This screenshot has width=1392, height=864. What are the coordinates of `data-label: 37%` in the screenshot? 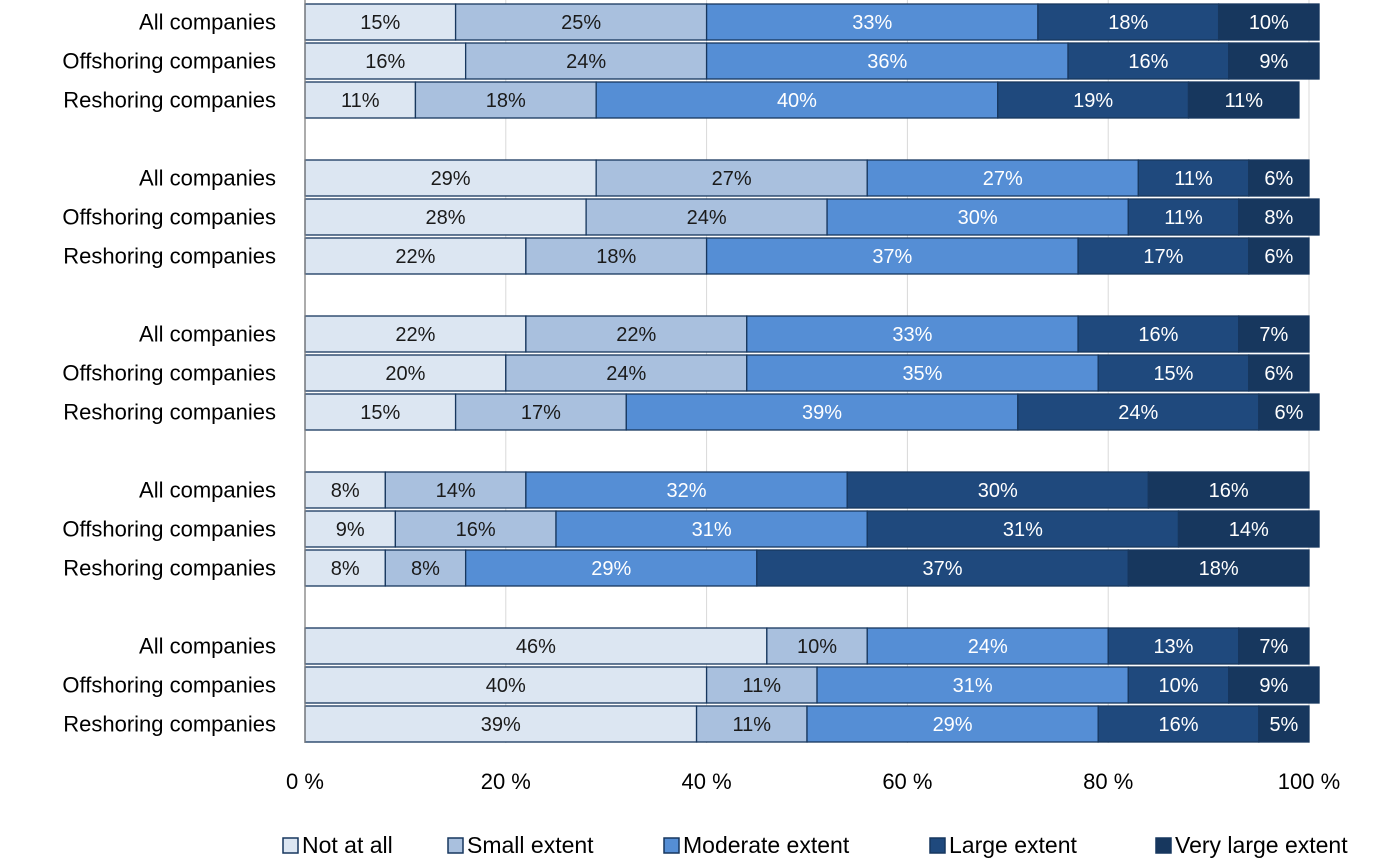 It's located at (943, 569).